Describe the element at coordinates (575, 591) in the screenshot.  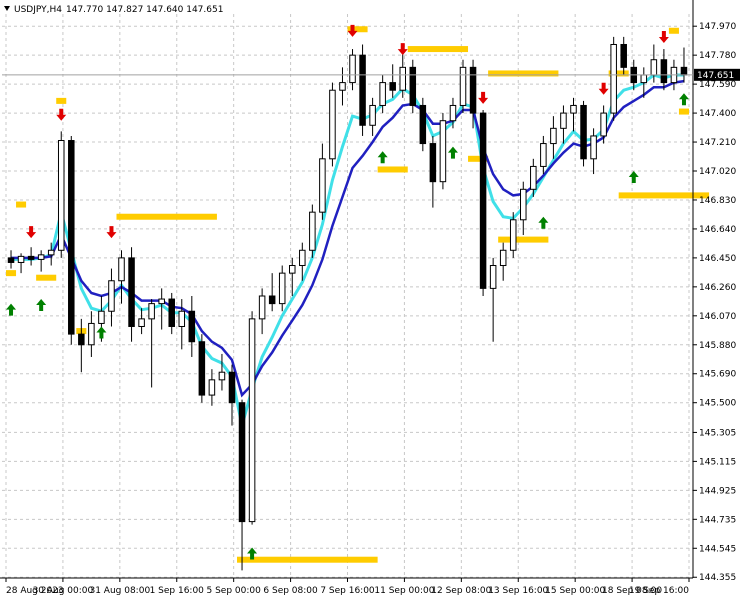
I see `x-tick-label: 15 Sep 00:00` at that location.